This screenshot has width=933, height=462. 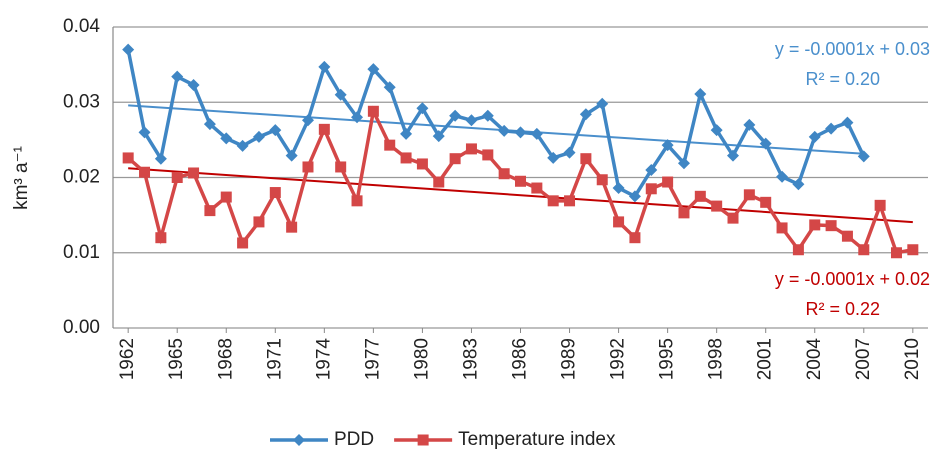 I want to click on x-tick-label: 1974, so click(x=323, y=359).